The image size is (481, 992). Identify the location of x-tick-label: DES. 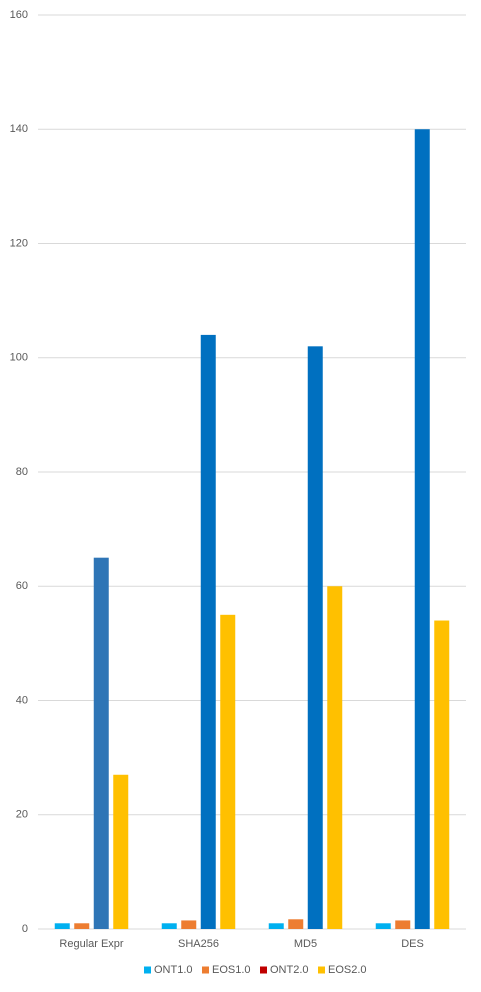
(412, 944).